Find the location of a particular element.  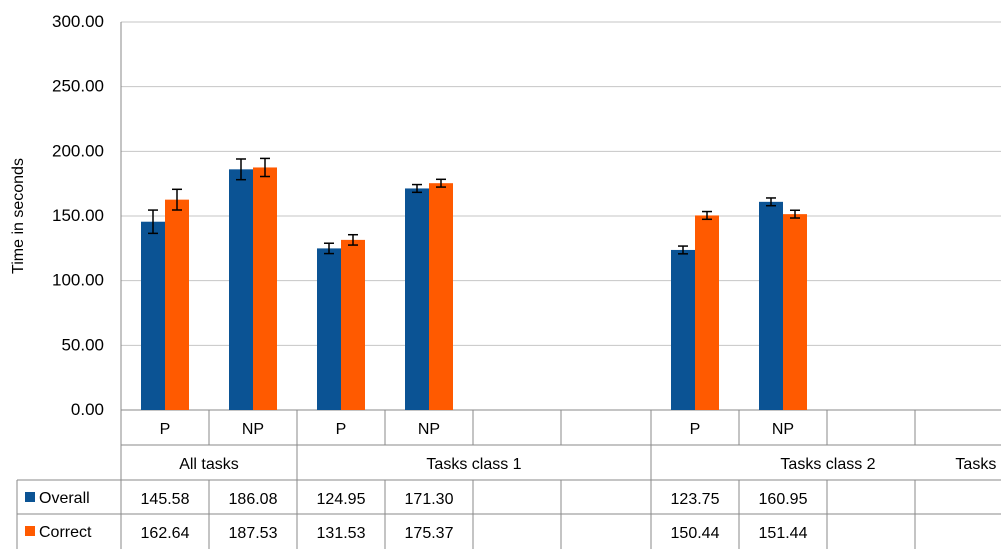

x-group-label: Tasks class 2 is located at coordinates (827, 464).